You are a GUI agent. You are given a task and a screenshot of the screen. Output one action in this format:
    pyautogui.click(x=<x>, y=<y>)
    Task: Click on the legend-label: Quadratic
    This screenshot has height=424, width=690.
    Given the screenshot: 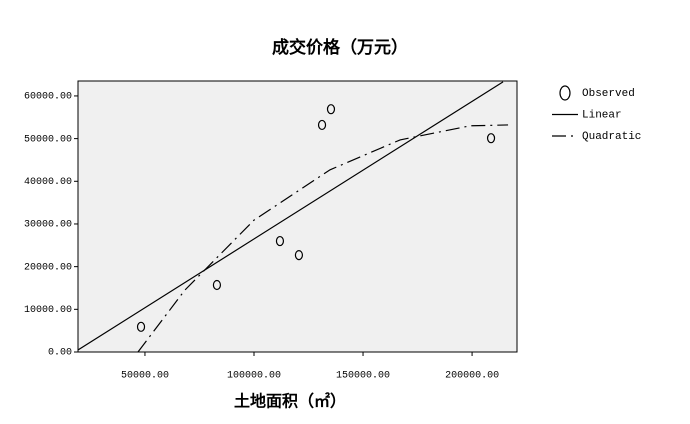 What is the action you would take?
    pyautogui.click(x=611, y=137)
    